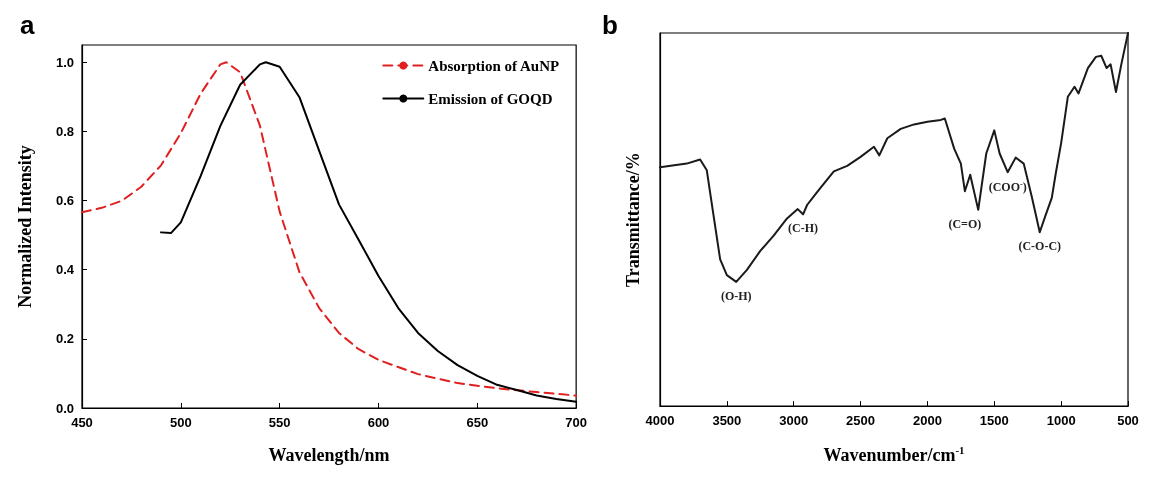 The width and height of the screenshot is (1150, 477). Describe the element at coordinates (279, 422) in the screenshot. I see `x-tick-label: 550` at that location.